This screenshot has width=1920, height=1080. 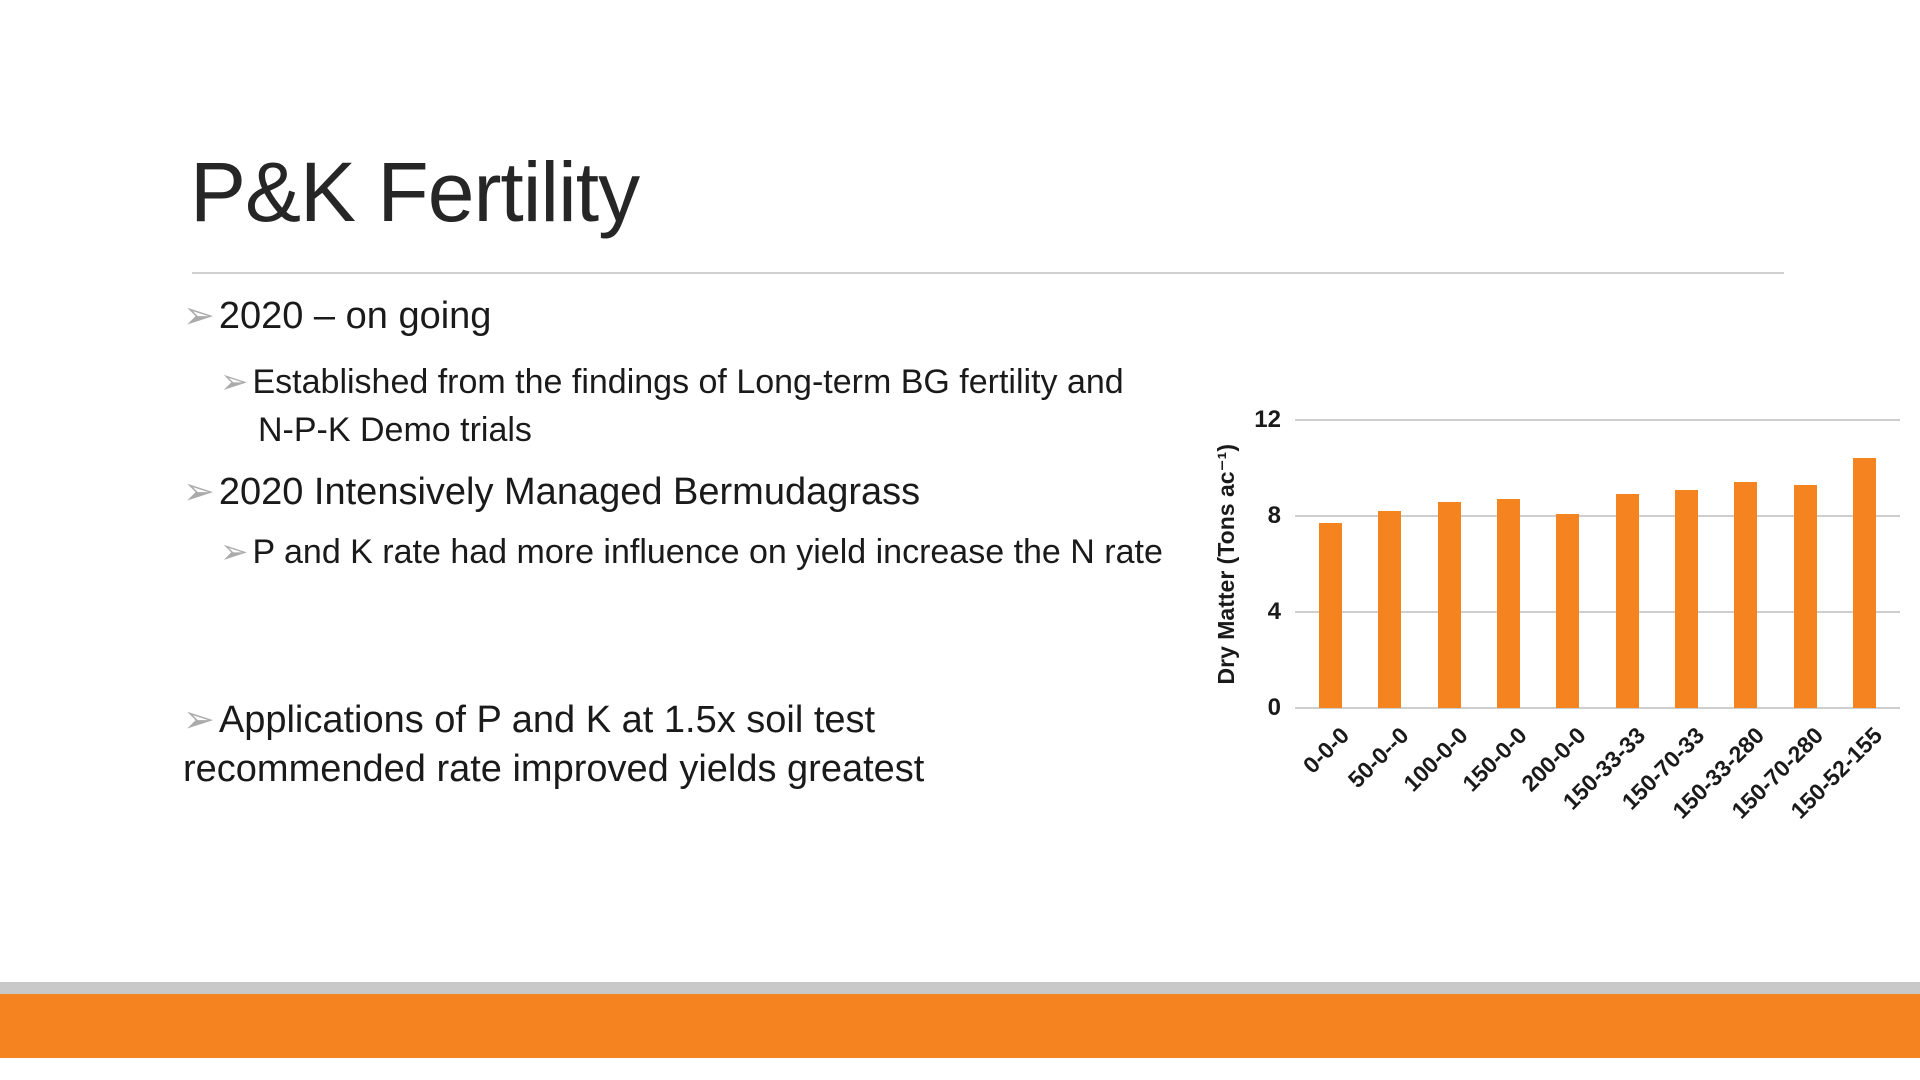 I want to click on y-tick-label-0: 0, so click(x=1274, y=707).